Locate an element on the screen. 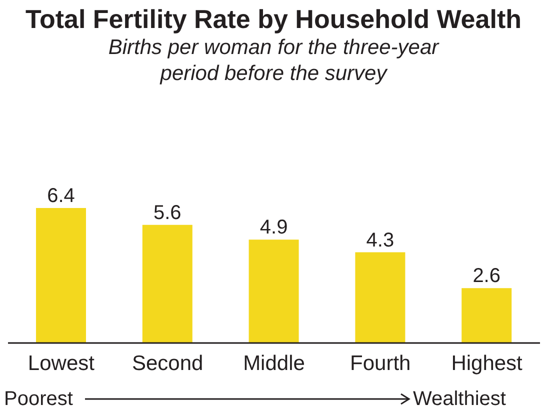 This screenshot has height=414, width=547. data-label: 6.4 is located at coordinates (61, 196).